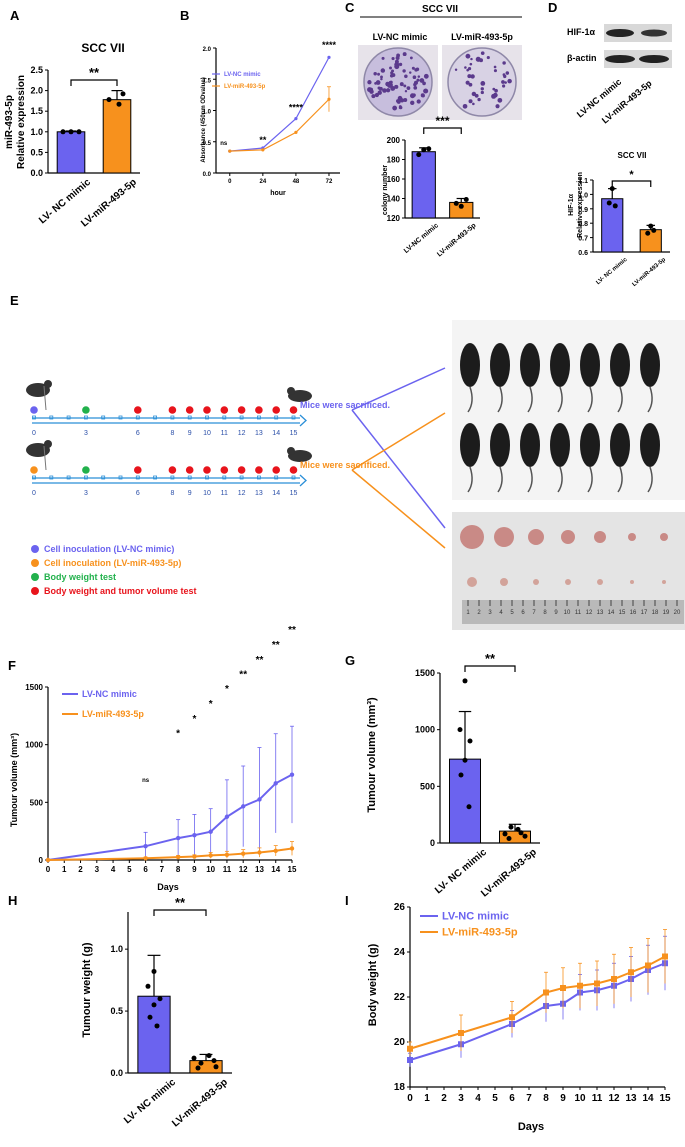 The width and height of the screenshot is (685, 1147). Describe the element at coordinates (64, 869) in the screenshot. I see `f-x-tick-label: 1` at that location.